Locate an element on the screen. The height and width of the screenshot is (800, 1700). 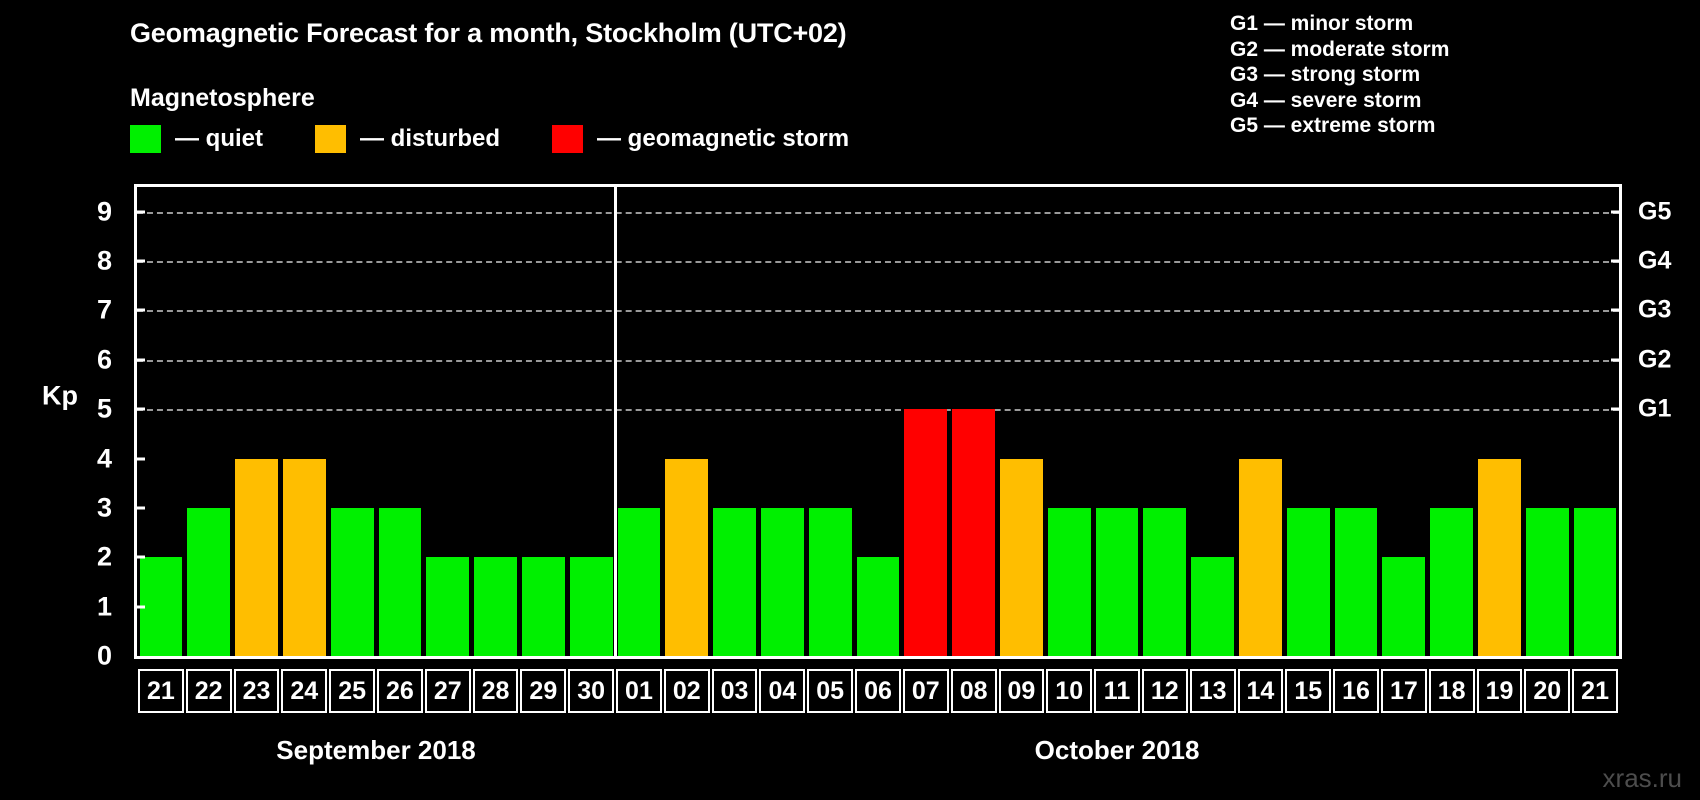
legend-items: — quiet — disturbed — geomagnetic storm is located at coordinates (515, 139).